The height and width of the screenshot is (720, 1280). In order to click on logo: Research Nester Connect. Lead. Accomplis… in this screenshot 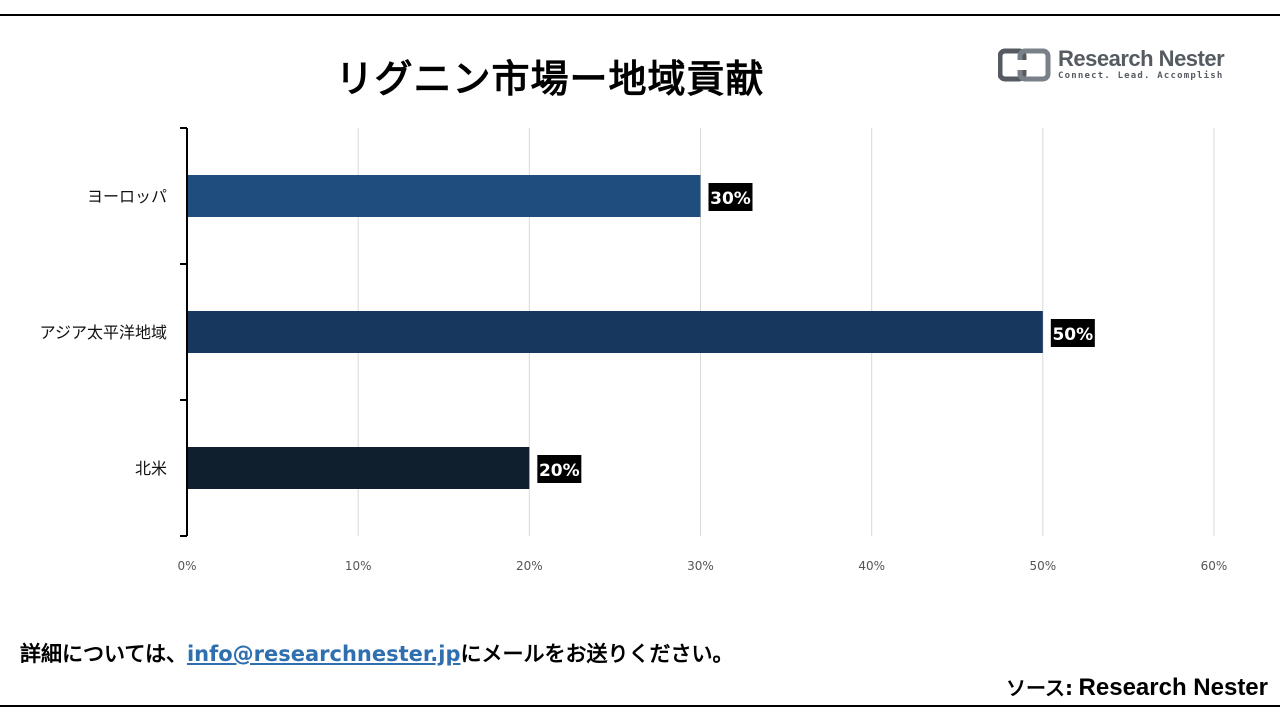, I will do `click(1113, 66)`.